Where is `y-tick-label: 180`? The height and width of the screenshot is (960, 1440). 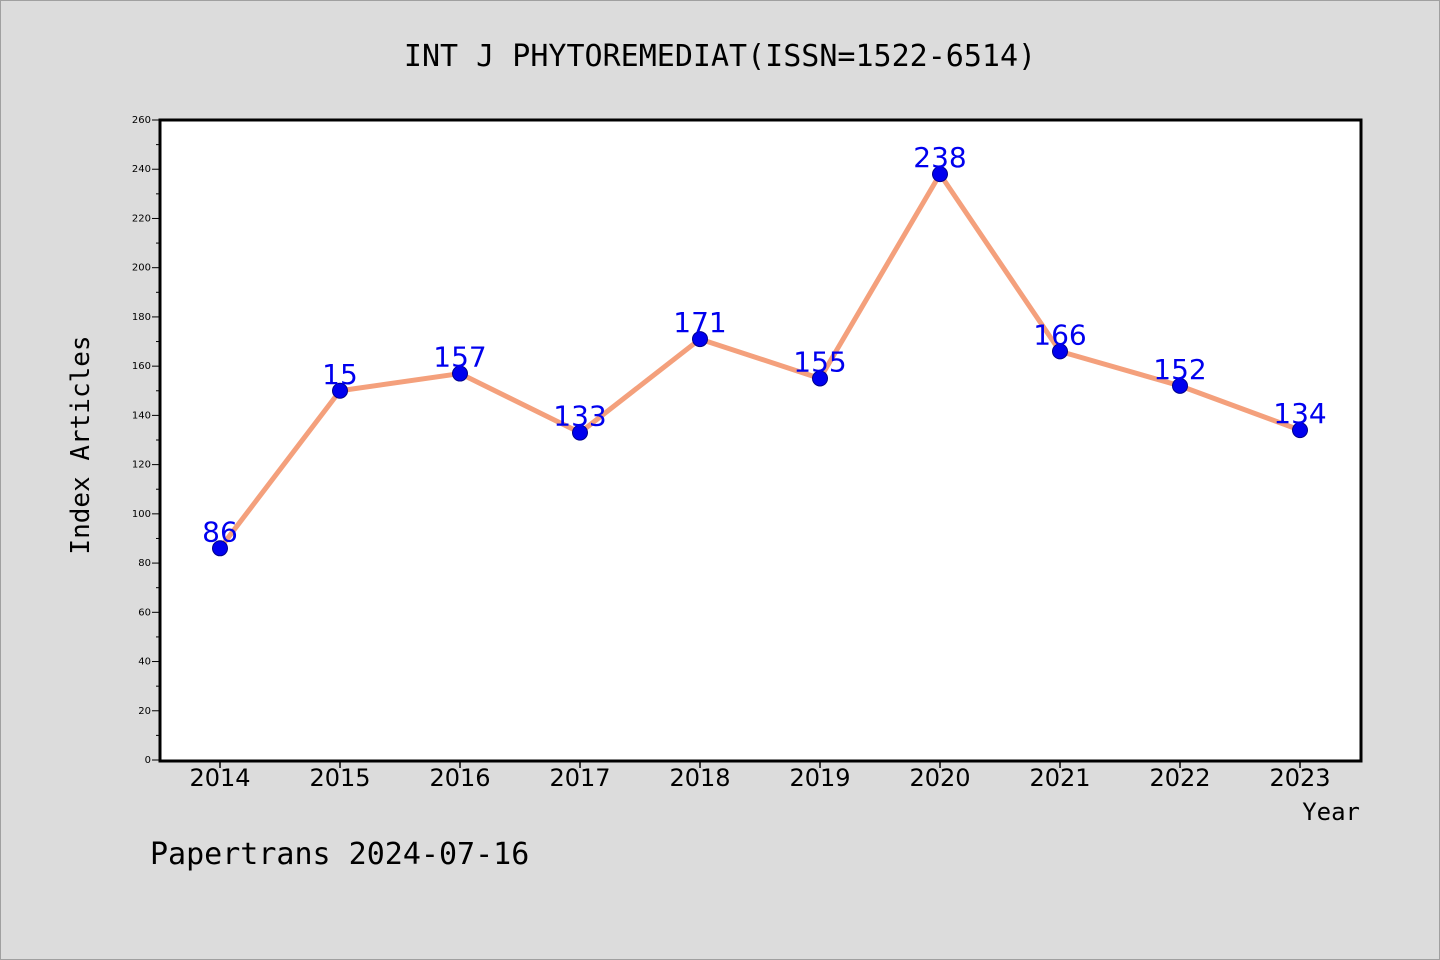
y-tick-label: 180 is located at coordinates (141, 317).